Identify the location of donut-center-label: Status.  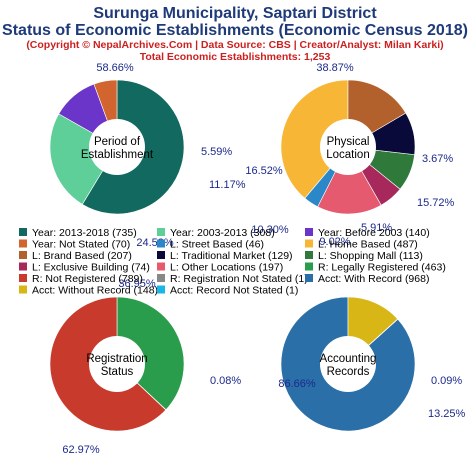
(117, 372).